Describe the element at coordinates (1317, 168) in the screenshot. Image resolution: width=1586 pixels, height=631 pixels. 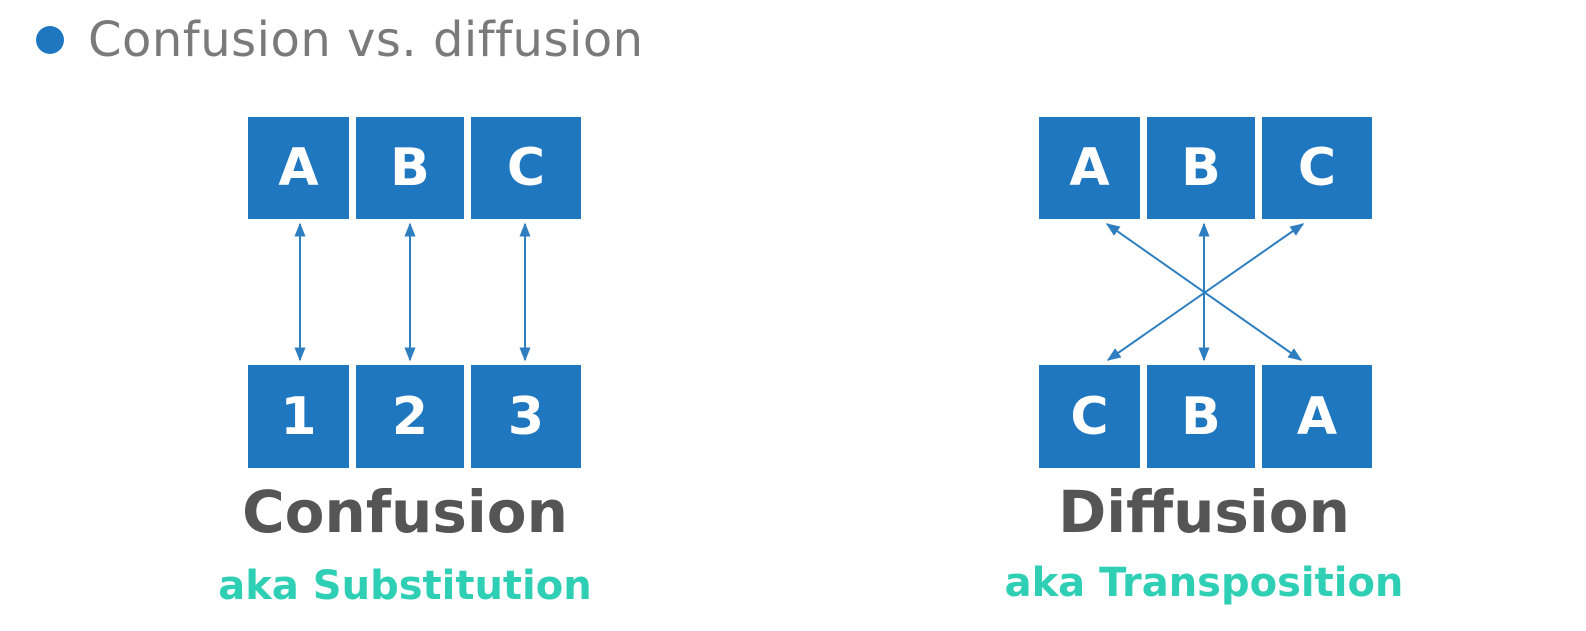
I see `diffusion-top-box-3: C` at that location.